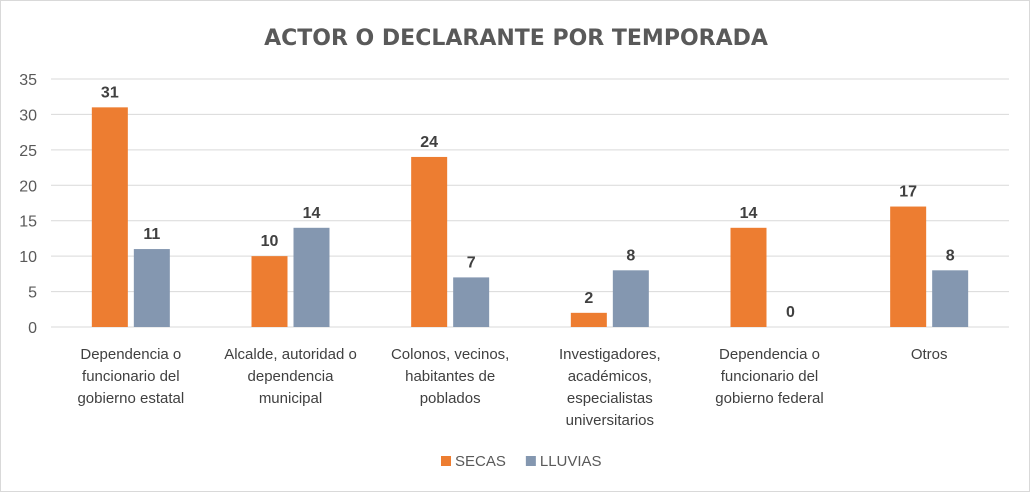 The height and width of the screenshot is (493, 1030). I want to click on data-label: 2, so click(588, 298).